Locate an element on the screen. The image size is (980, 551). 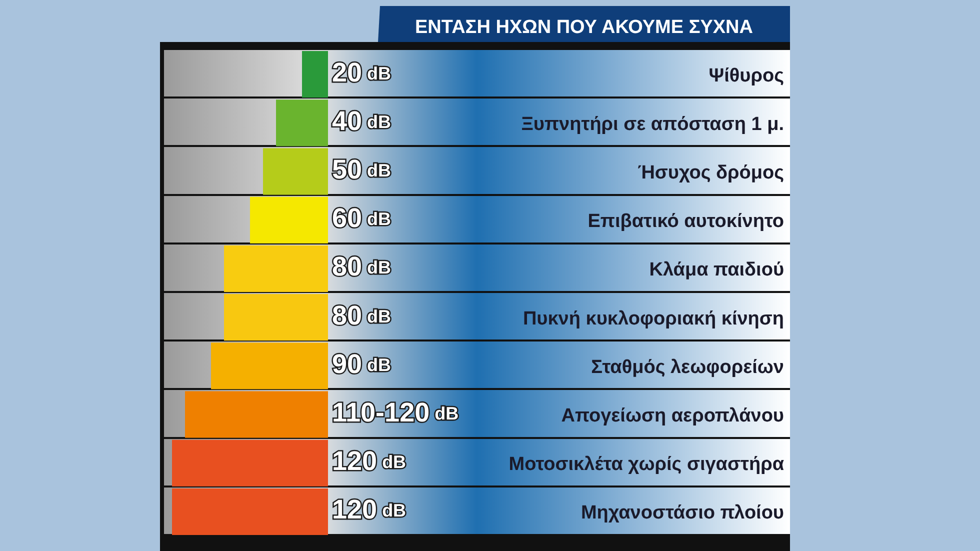
y-tick-label: Κλάμα παιδιού is located at coordinates (716, 270).